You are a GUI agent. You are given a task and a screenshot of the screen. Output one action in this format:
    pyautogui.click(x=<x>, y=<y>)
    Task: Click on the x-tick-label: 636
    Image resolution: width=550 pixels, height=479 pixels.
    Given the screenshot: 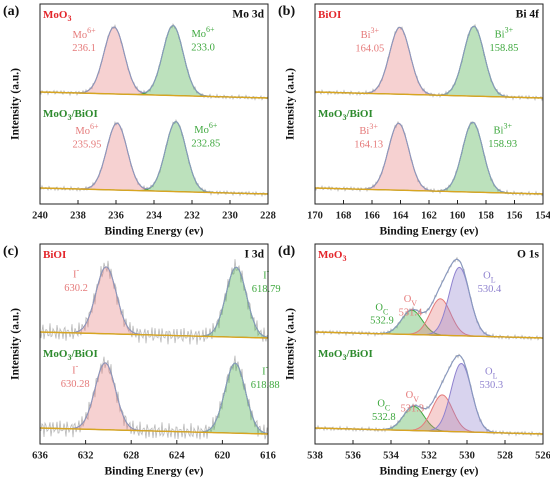 What is the action you would take?
    pyautogui.click(x=40, y=455)
    